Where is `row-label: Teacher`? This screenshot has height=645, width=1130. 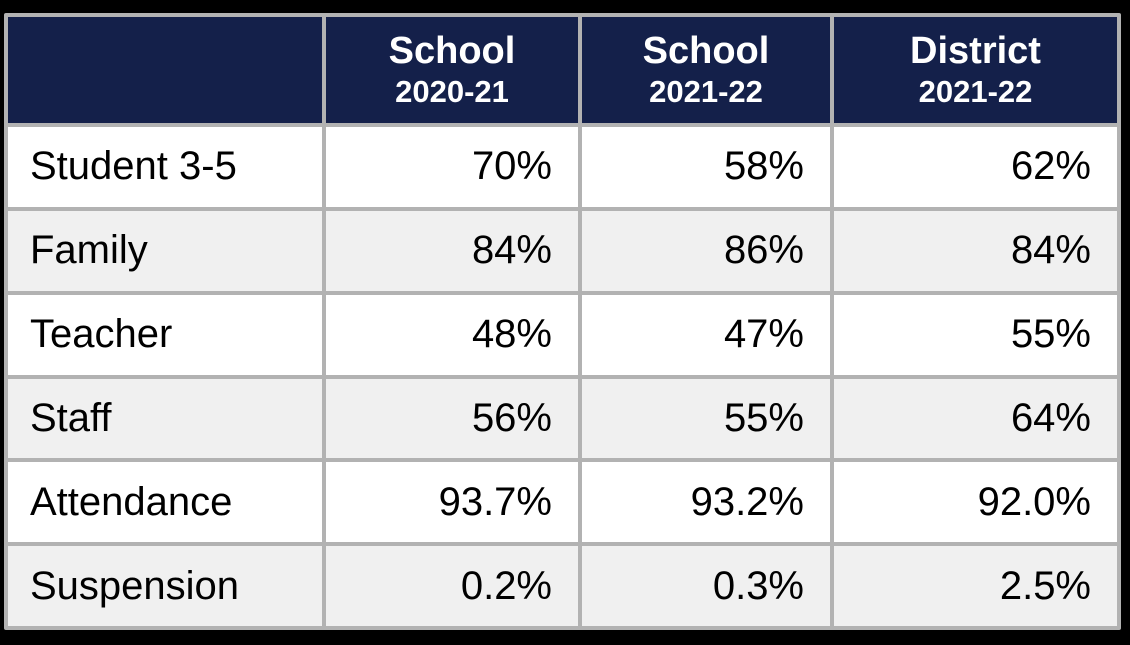
row-label: Teacher is located at coordinates (165, 334).